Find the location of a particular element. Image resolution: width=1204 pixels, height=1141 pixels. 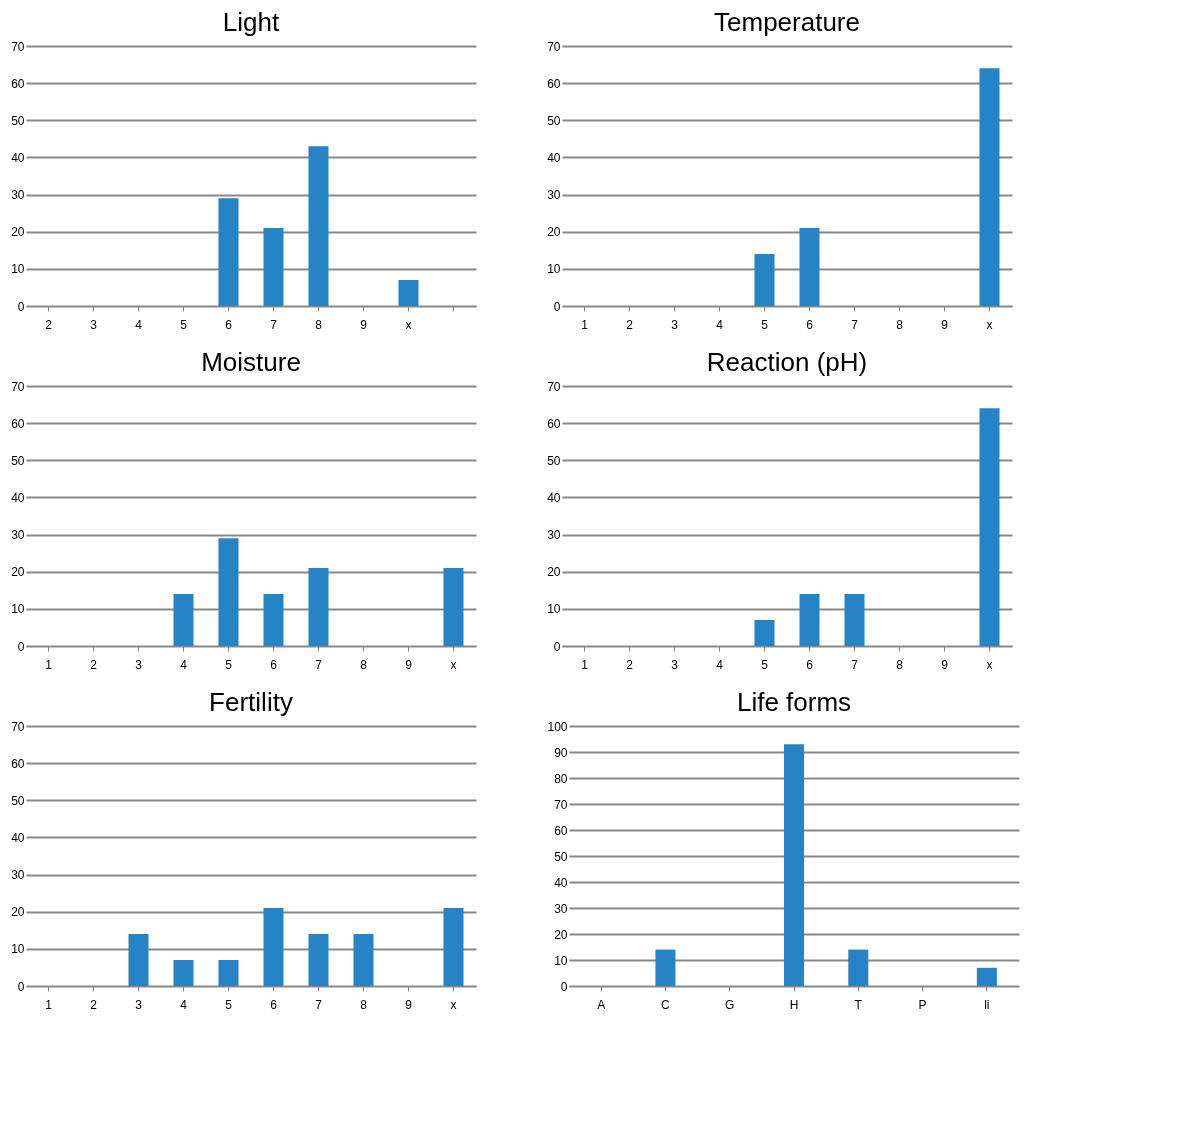

chart-title: Fertility is located at coordinates (251, 702).